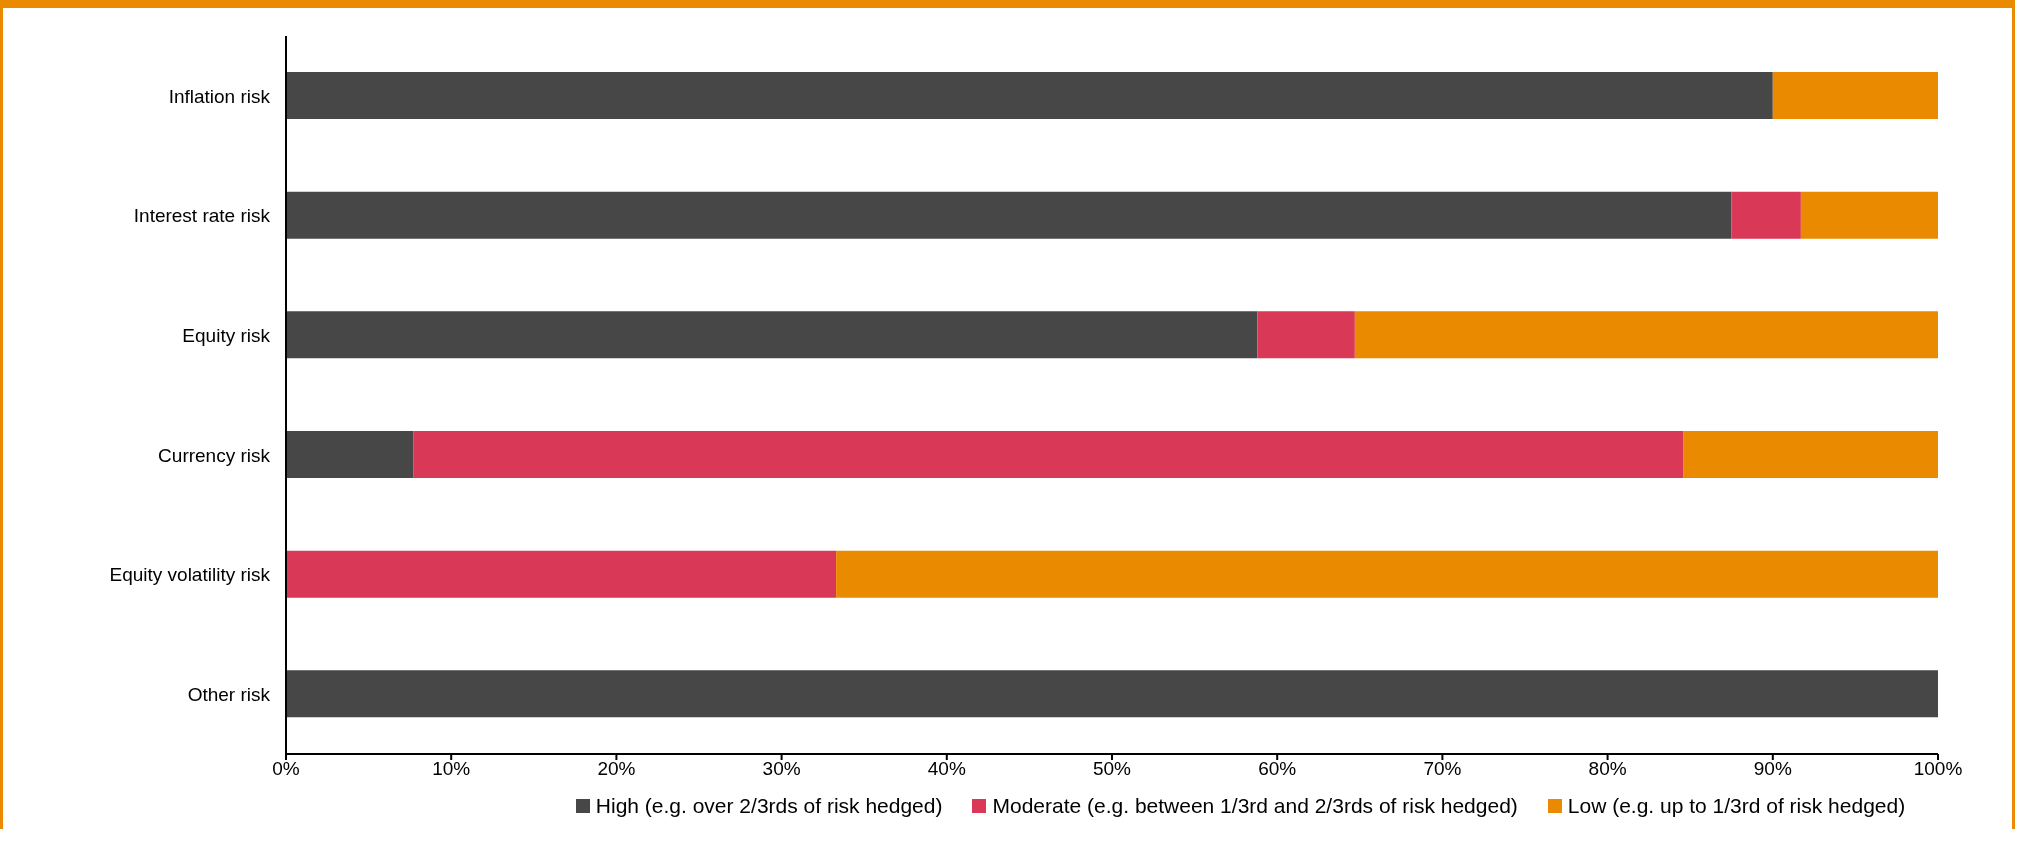  What do you see at coordinates (946, 769) in the screenshot?
I see `x-tick-label: 40%` at bounding box center [946, 769].